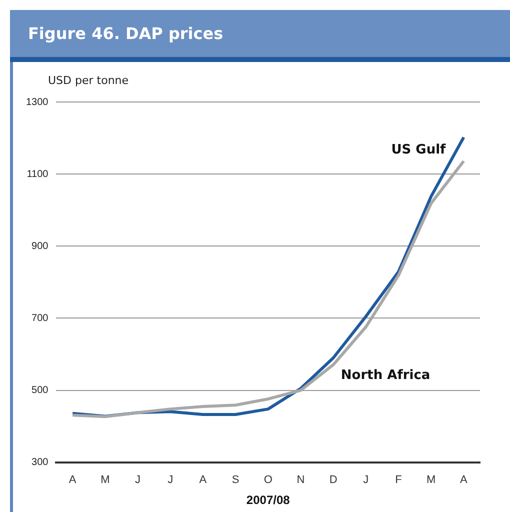 The image size is (510, 512). I want to click on x-tick-label: D, so click(333, 480).